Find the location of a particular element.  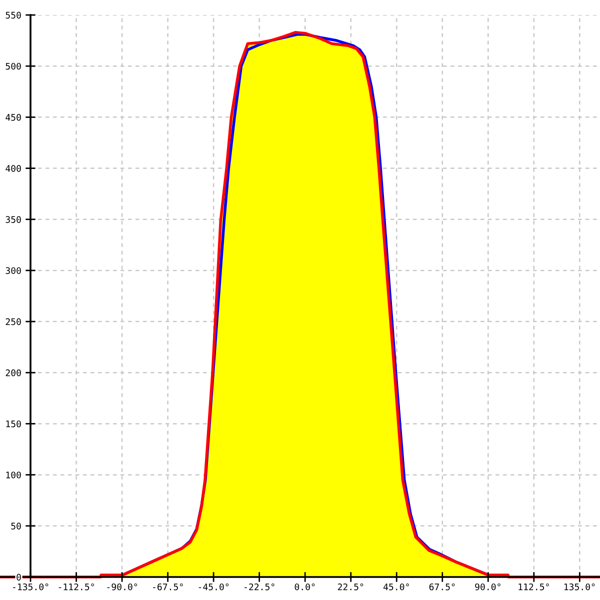

x-tick-label: -22.5° is located at coordinates (259, 586).